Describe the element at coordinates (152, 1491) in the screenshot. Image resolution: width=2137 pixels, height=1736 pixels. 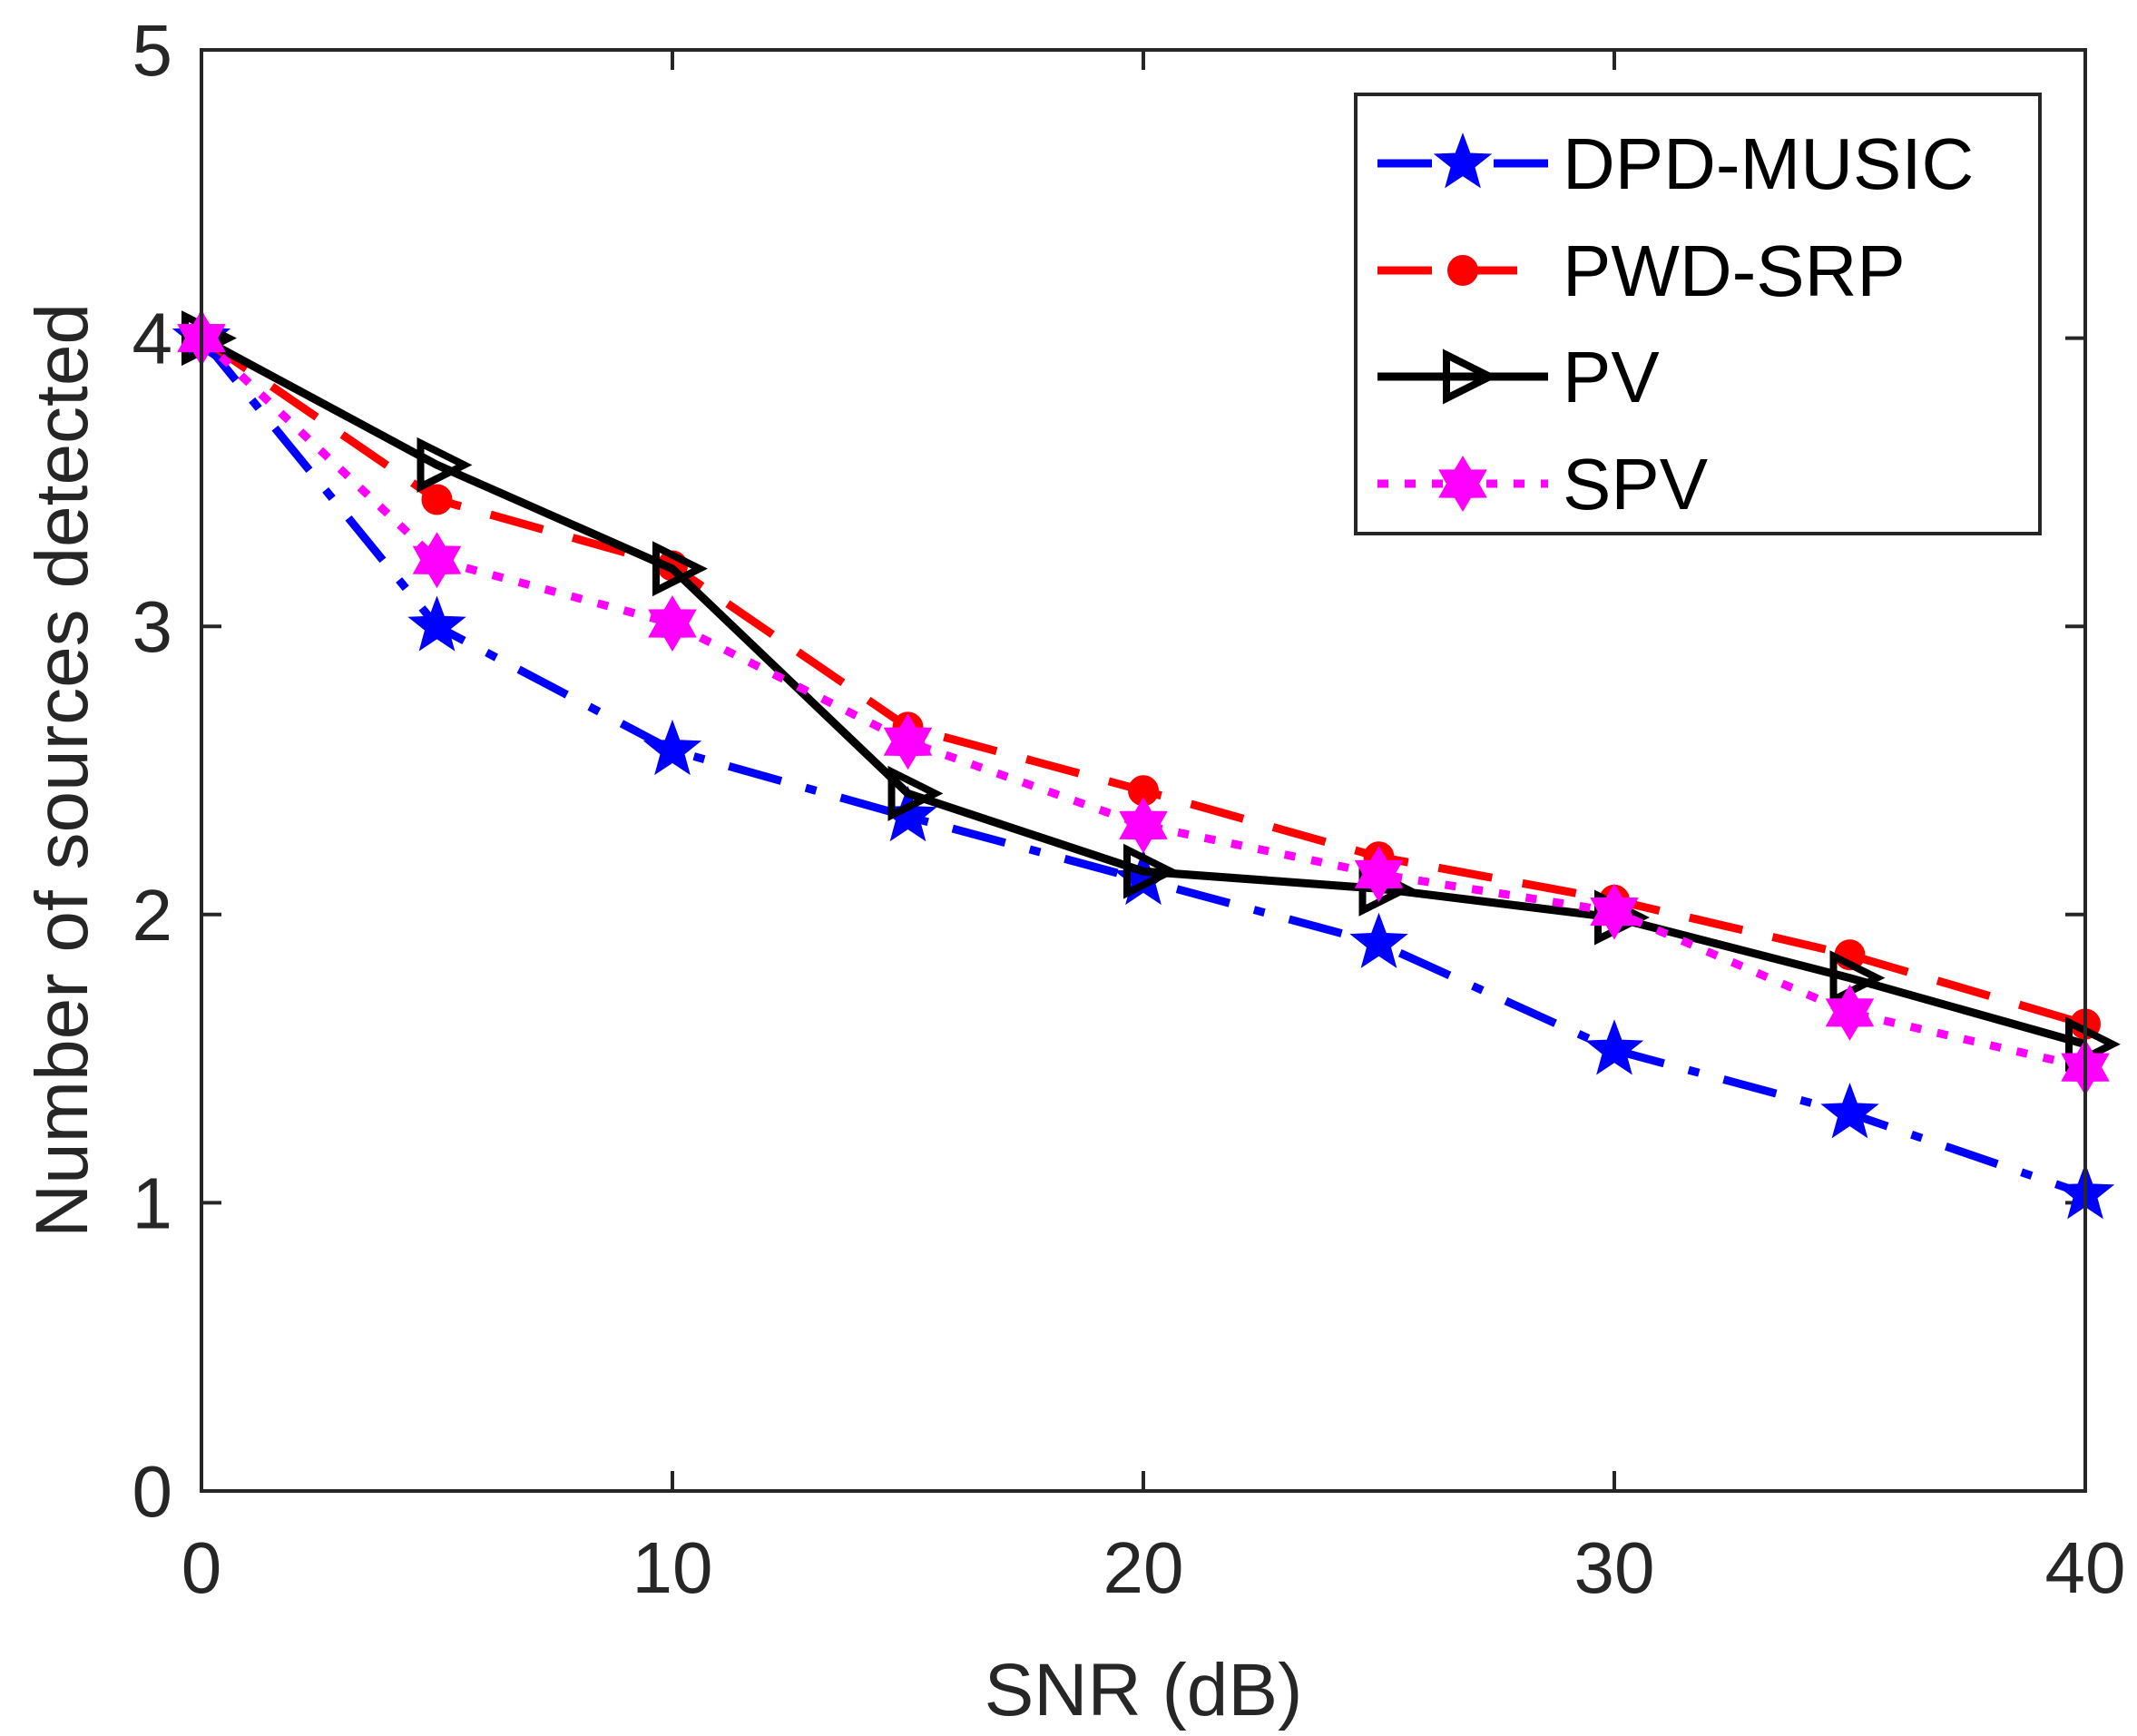
I see `y-tick-label: 0` at that location.